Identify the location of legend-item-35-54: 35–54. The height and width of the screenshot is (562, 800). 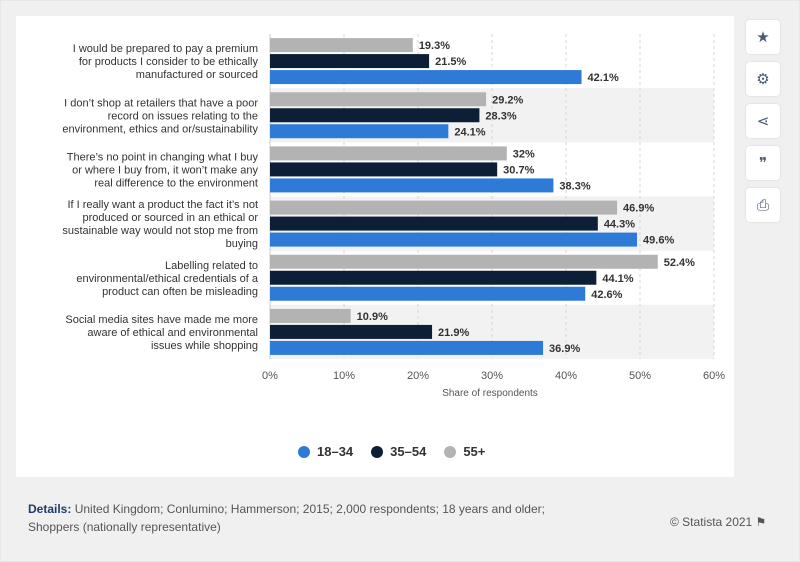
(398, 451).